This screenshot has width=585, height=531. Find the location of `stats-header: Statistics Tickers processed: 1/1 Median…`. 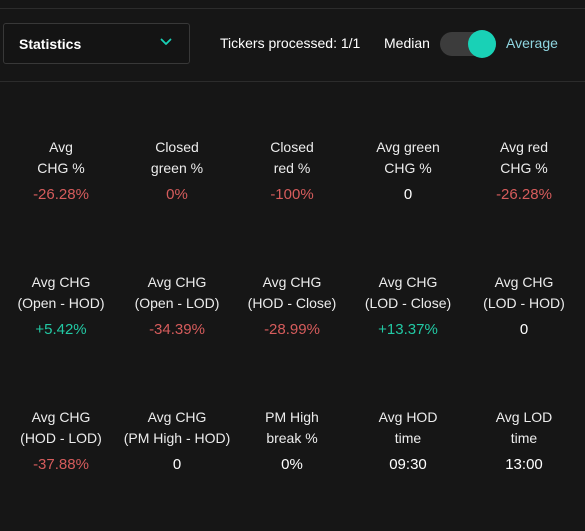

stats-header: Statistics Tickers processed: 1/1 Median… is located at coordinates (292, 45).